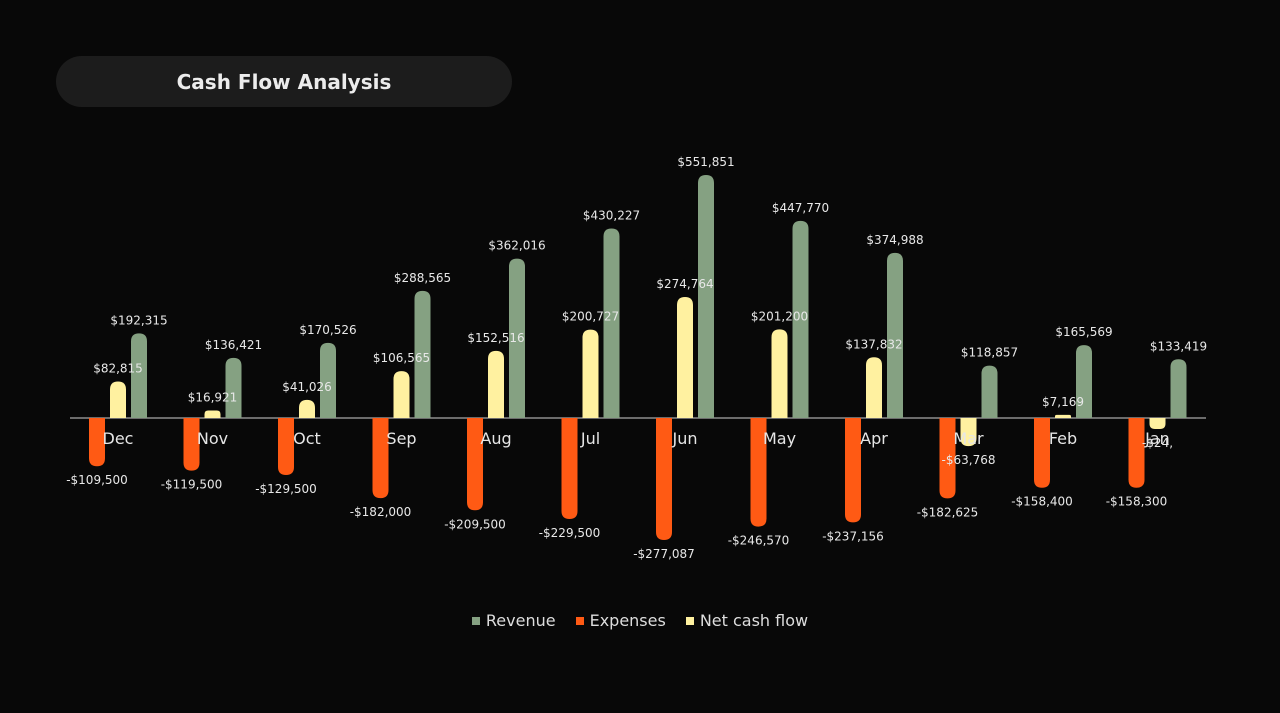 The height and width of the screenshot is (713, 1280). What do you see at coordinates (685, 357) in the screenshot?
I see `bar-net-cash-flow-jun` at bounding box center [685, 357].